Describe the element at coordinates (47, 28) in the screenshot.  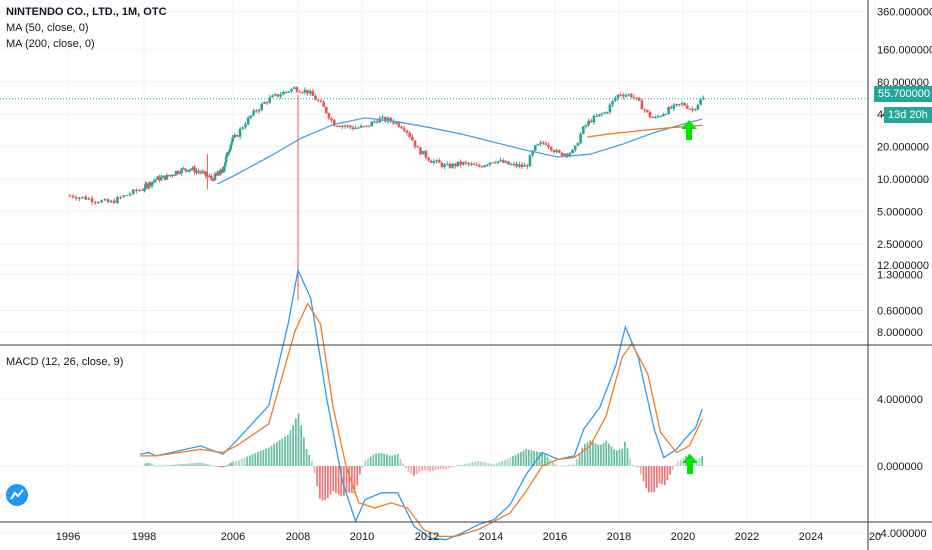
I see `ma50-legend: MA (50, close, 0)` at that location.